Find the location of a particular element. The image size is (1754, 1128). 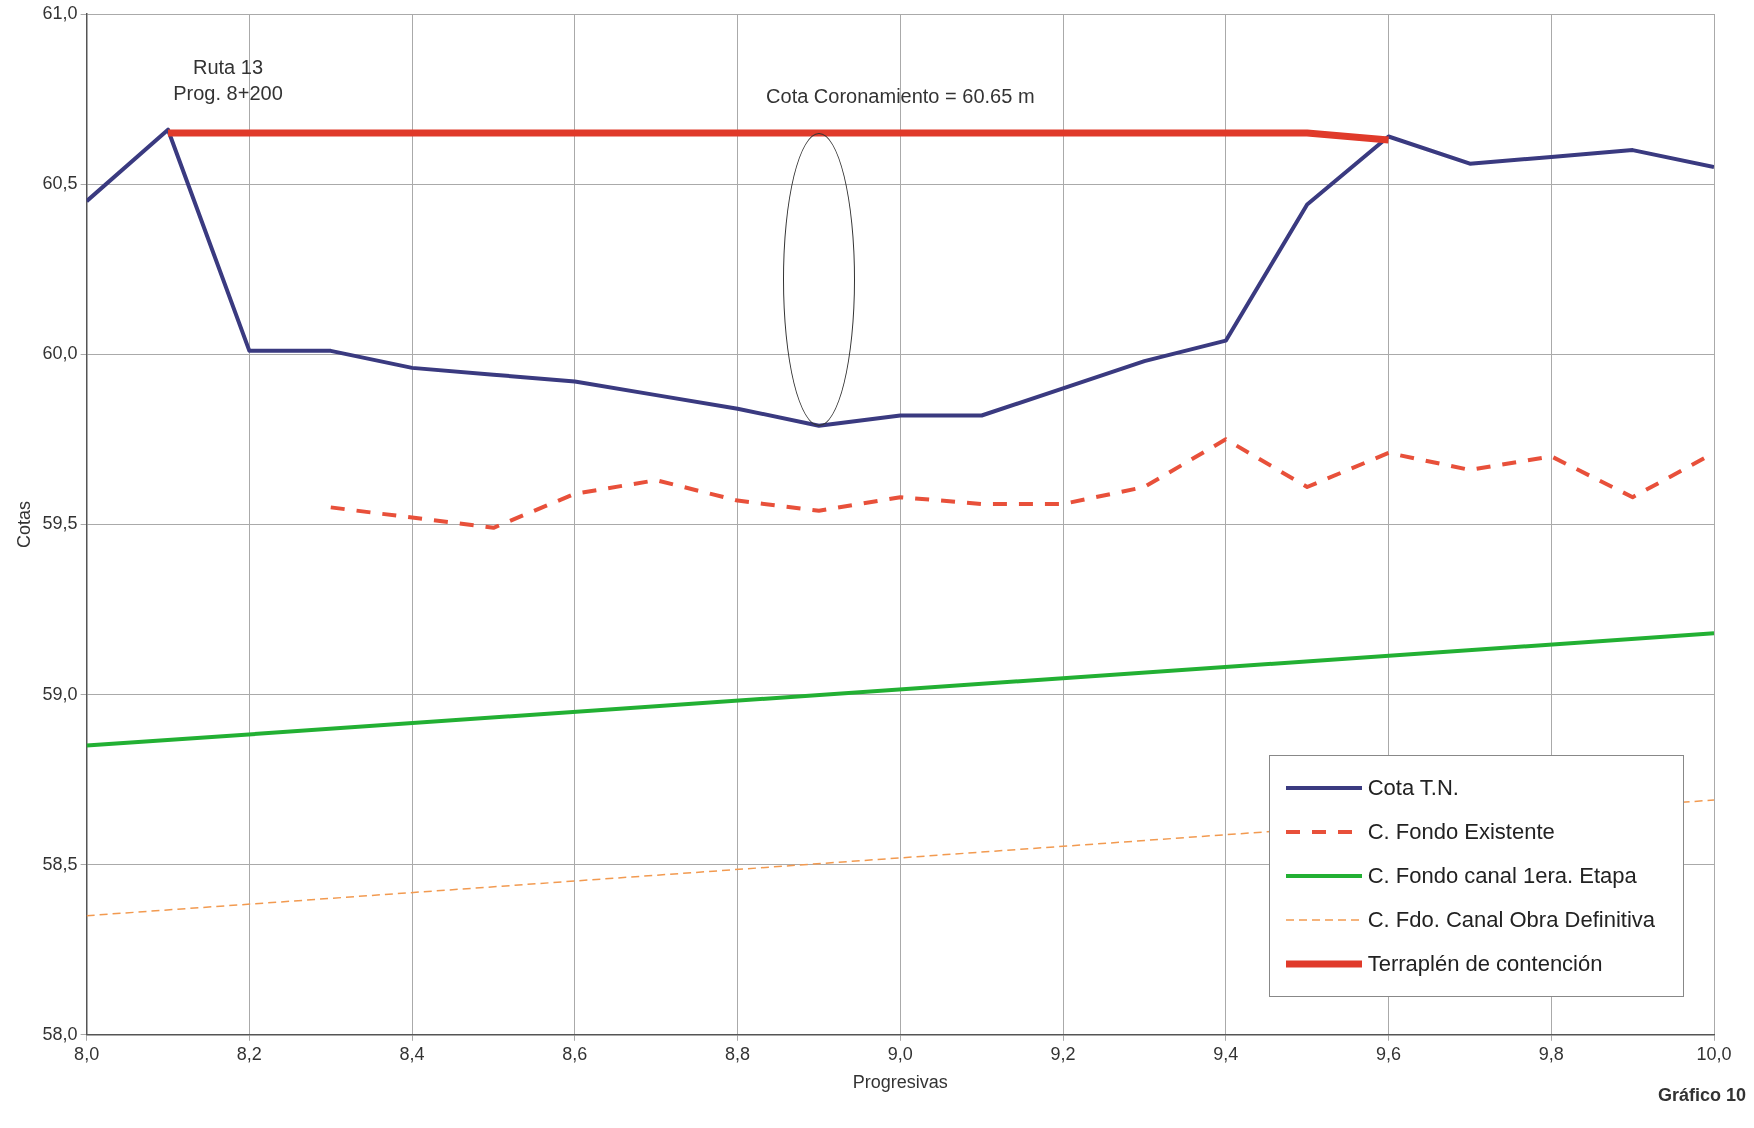

legend-label: Cota T.N. is located at coordinates (1413, 787).